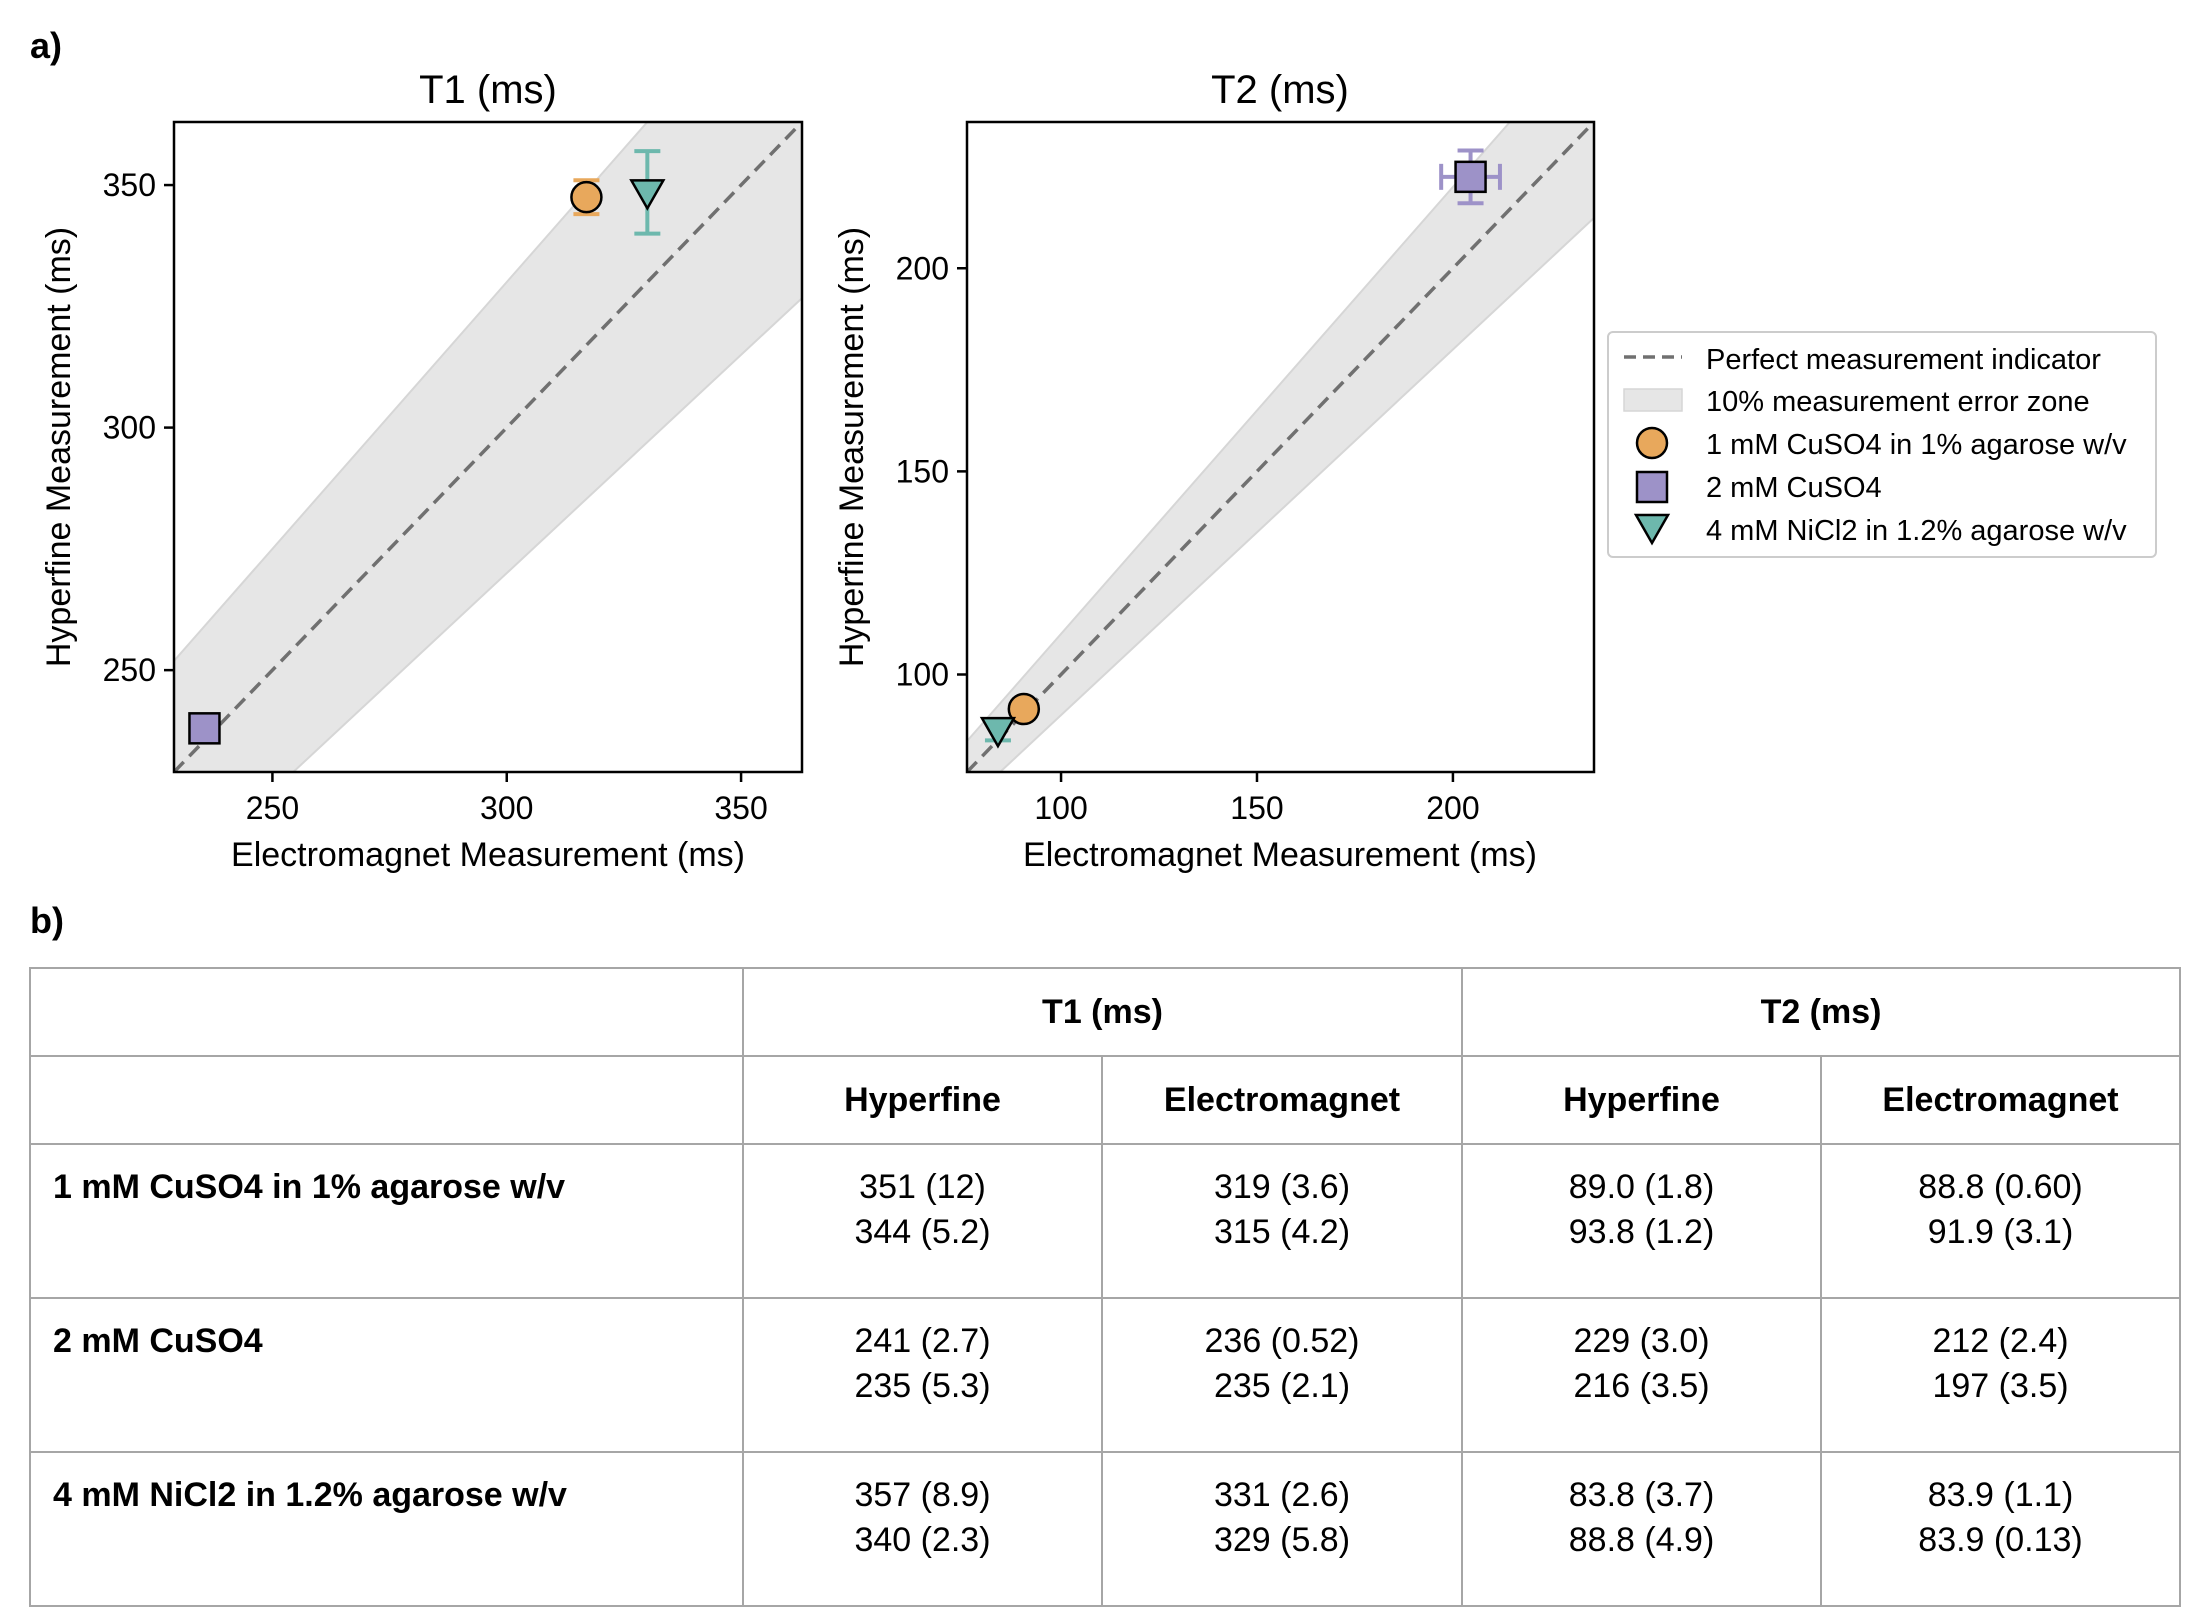 The height and width of the screenshot is (1607, 2198). I want to click on legend-zone-swatch, so click(1653, 400).